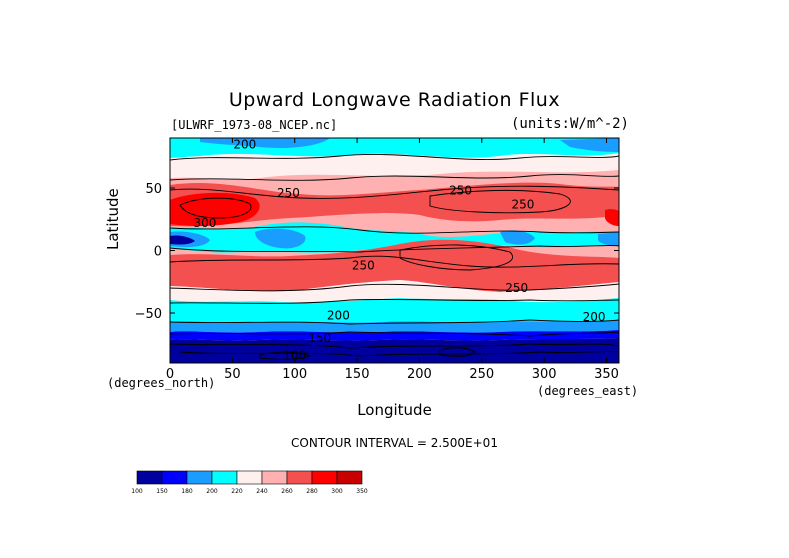 This screenshot has height=558, width=789. Describe the element at coordinates (612, 217) in the screenshot. I see `east-hot-core` at that location.